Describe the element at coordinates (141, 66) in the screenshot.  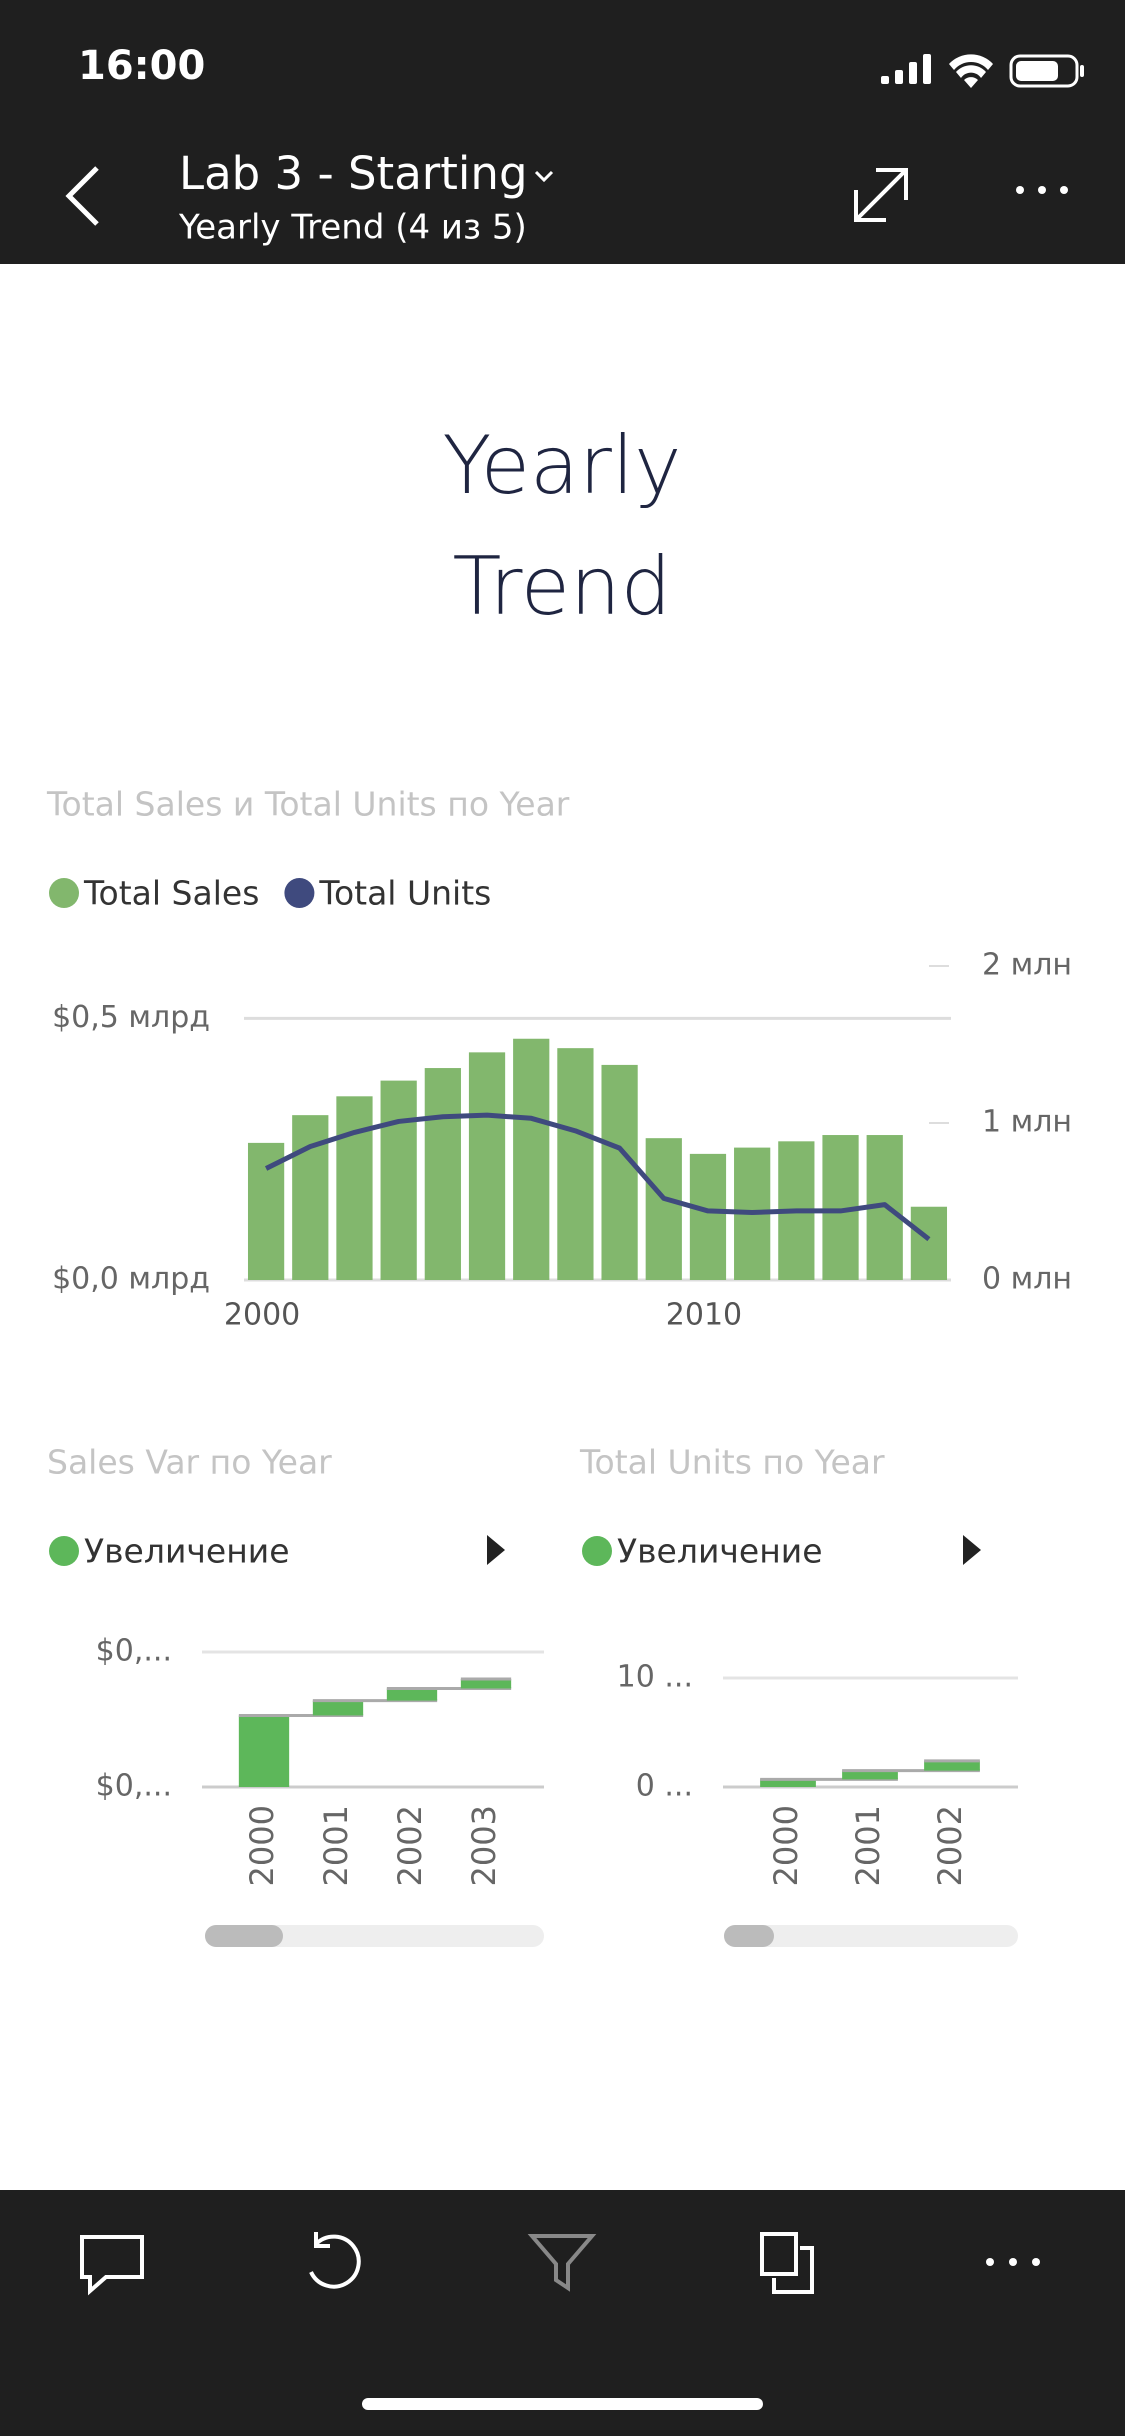
I see `status-time: 16:00` at that location.